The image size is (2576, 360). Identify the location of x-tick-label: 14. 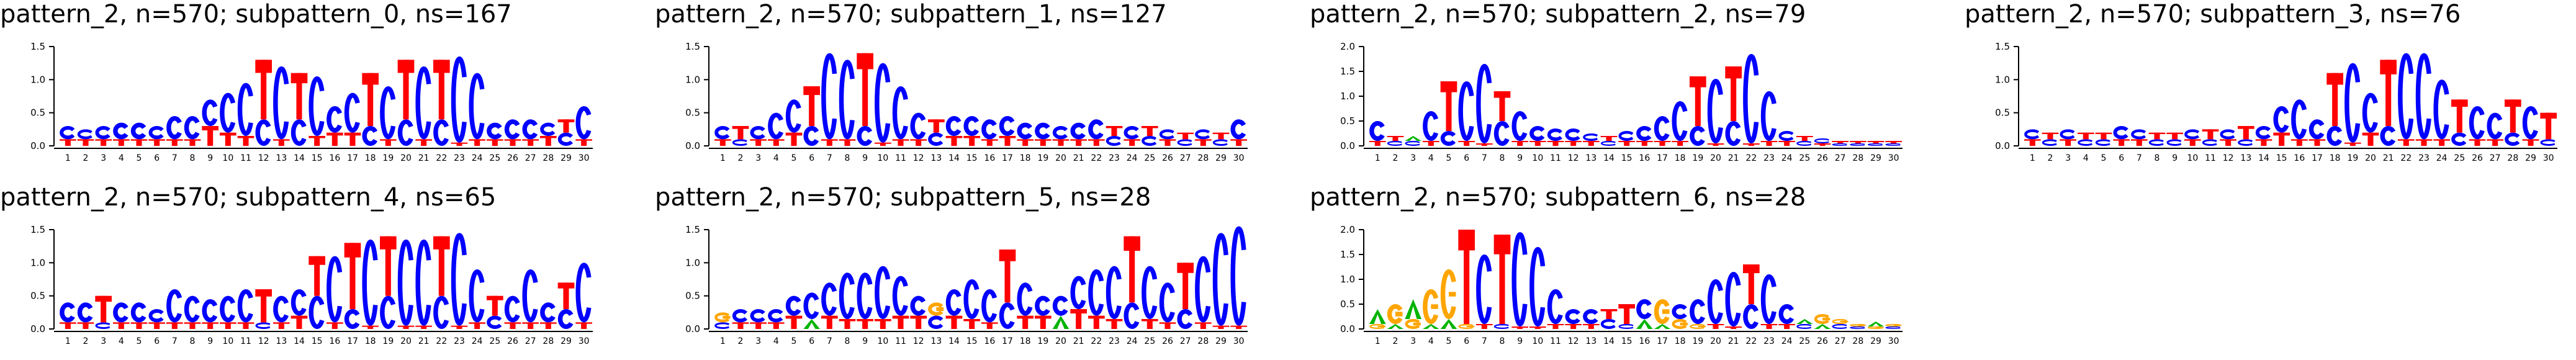
(1609, 341).